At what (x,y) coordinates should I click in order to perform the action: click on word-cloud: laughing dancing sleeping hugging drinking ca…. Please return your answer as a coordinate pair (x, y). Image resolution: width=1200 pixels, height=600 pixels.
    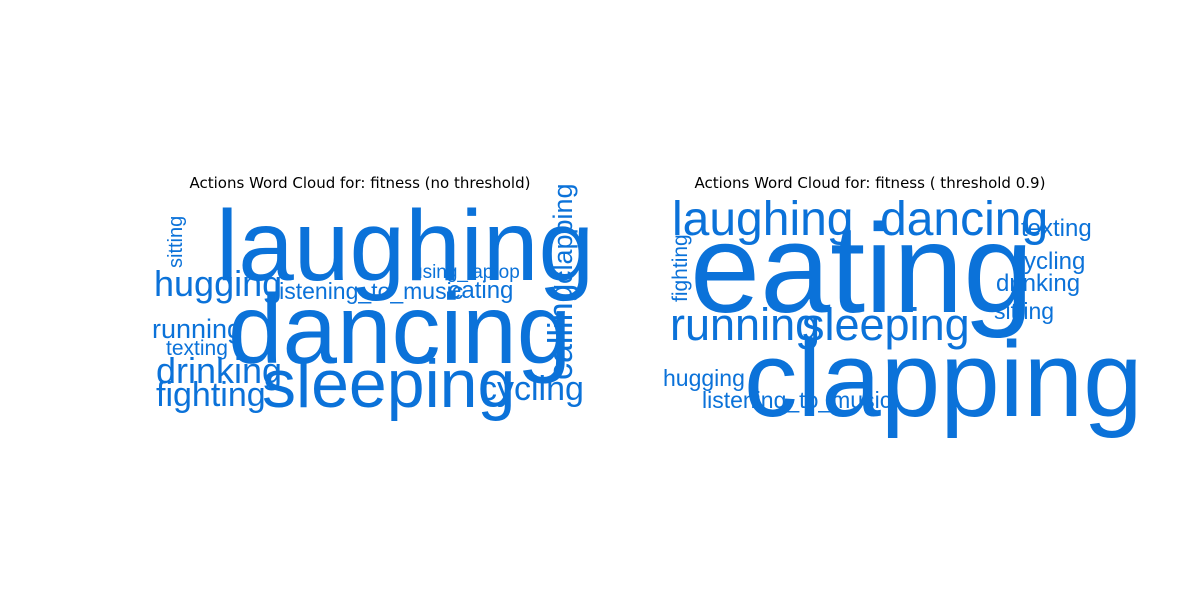
    Looking at the image, I should click on (372, 300).